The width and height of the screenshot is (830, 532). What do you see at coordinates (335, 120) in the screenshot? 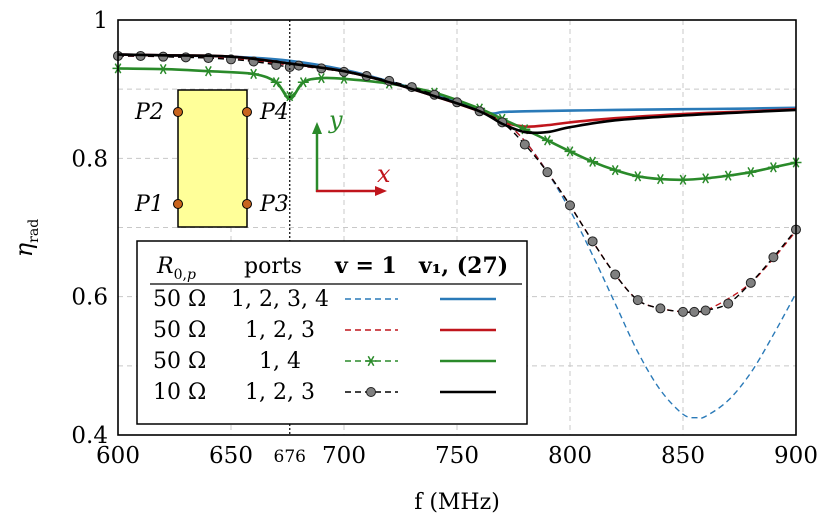
I see `y-direction-label: y` at bounding box center [335, 120].